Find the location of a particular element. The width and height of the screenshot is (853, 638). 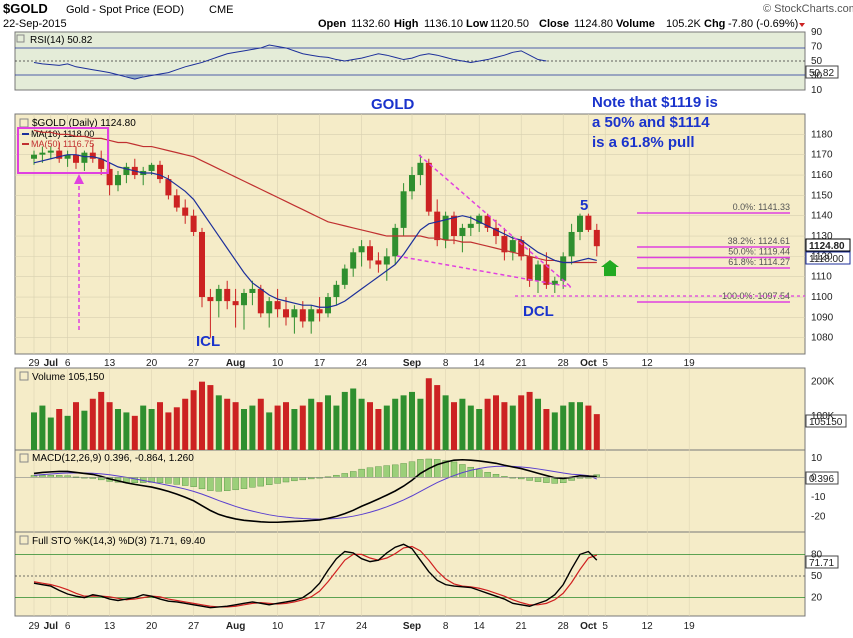

x-axis-top: 29 Jul 6 13 20 27 Aug 10 17 24 Sep 8 14 21 28 Oct 5 12 19 is located at coordinates (361, 363).